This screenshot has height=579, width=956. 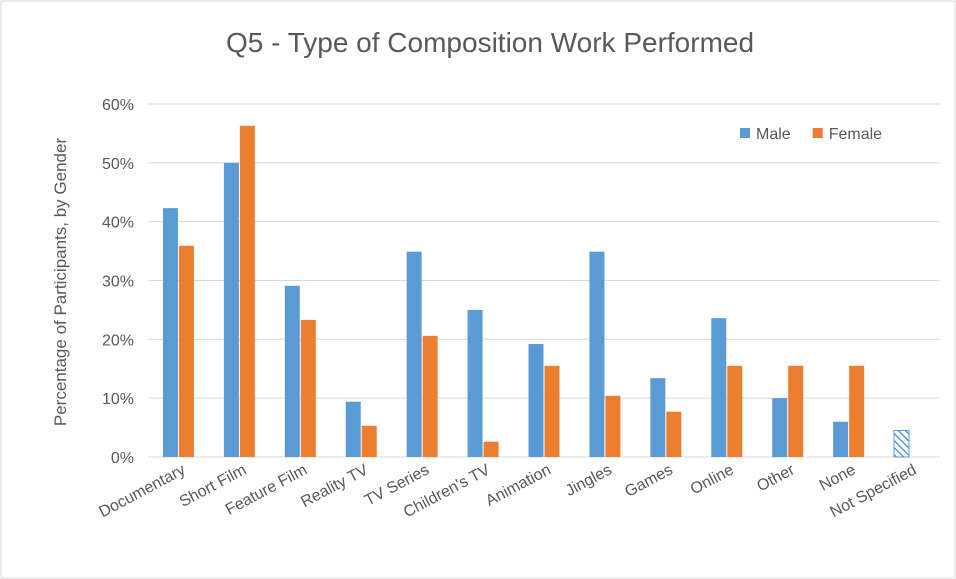 What do you see at coordinates (490, 42) in the screenshot?
I see `chart-title: Q5 - Type of Composition Work Performed` at bounding box center [490, 42].